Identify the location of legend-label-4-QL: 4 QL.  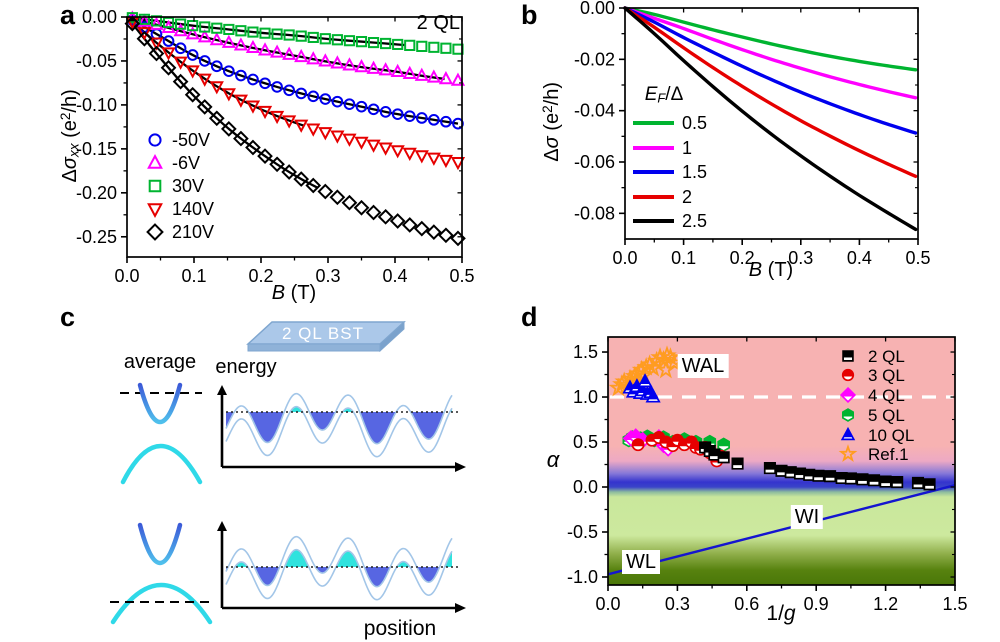
(886, 395).